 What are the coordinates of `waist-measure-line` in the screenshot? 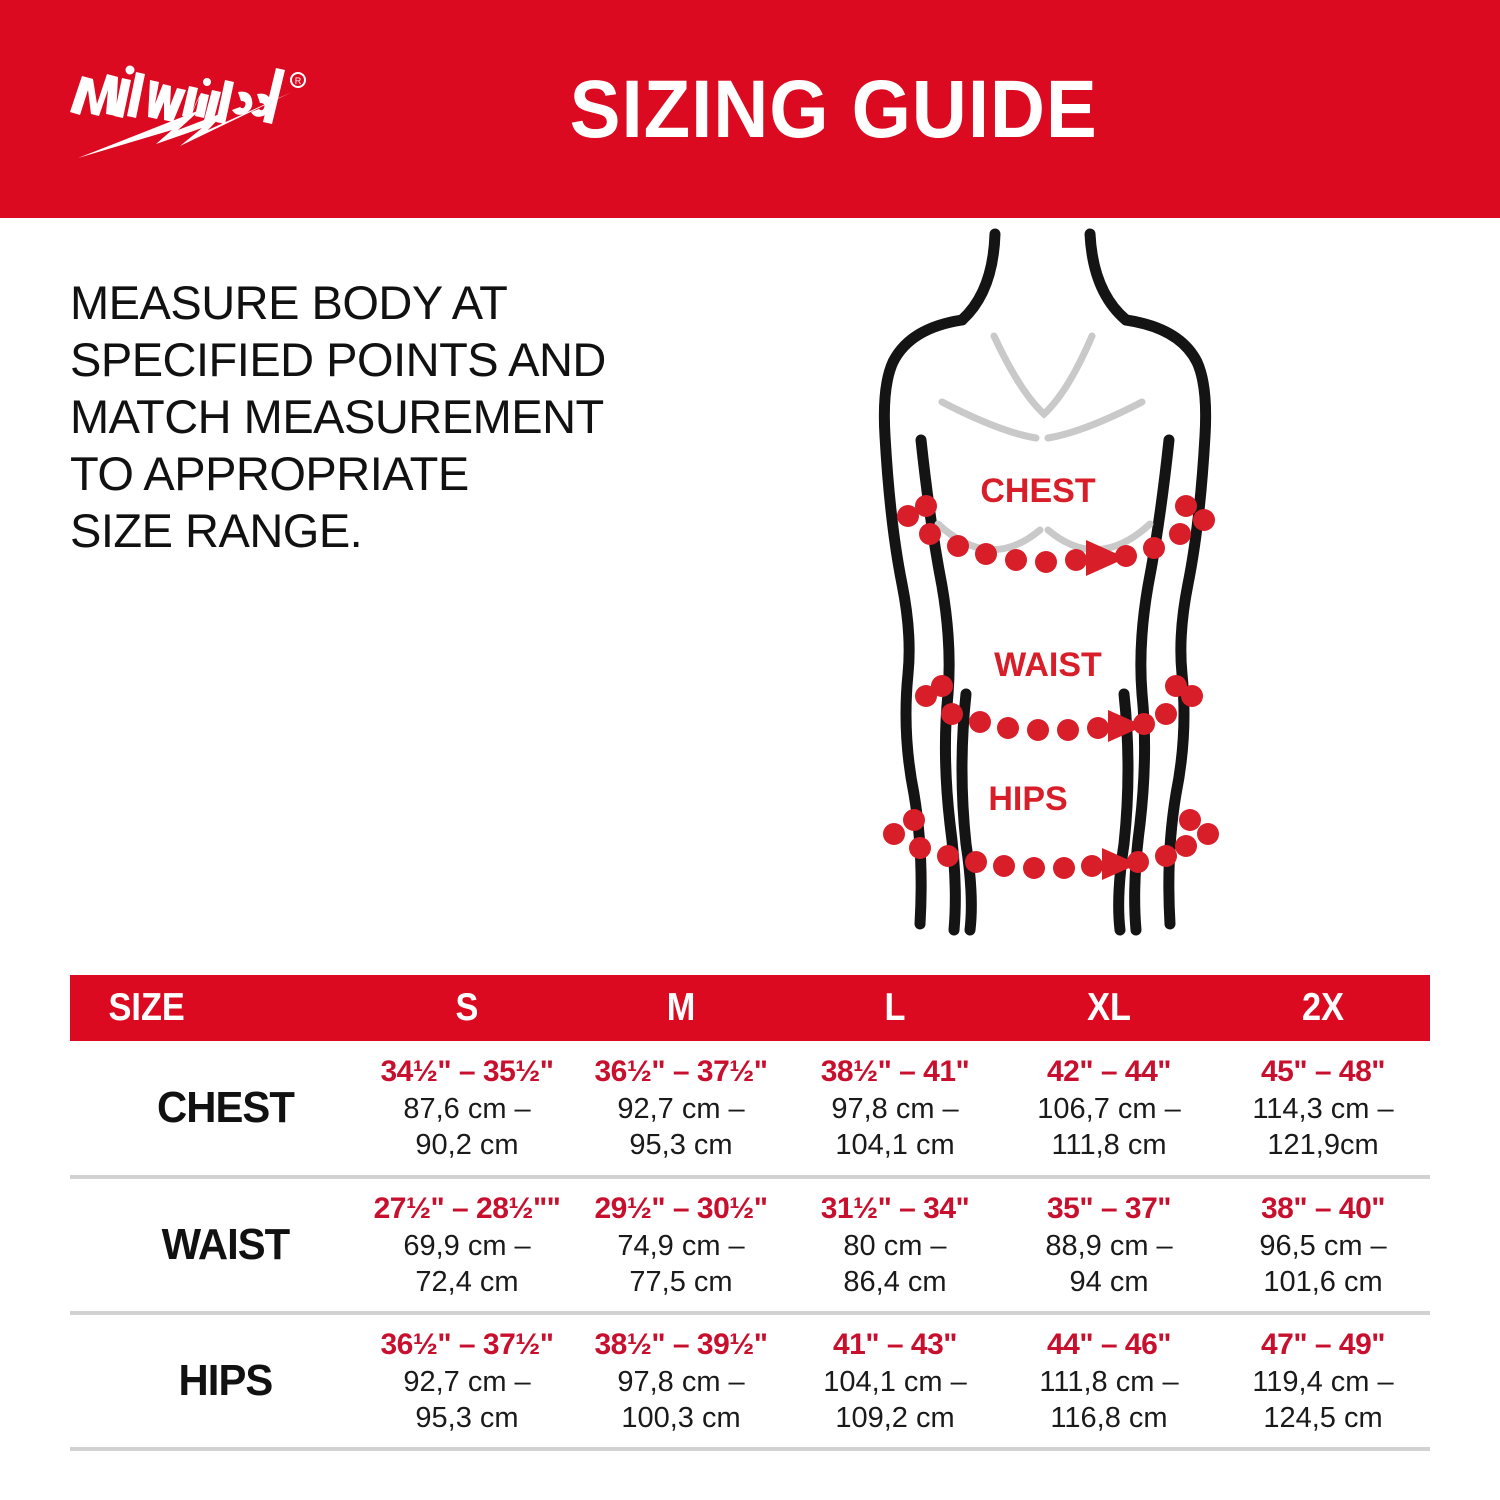 It's located at (1059, 708).